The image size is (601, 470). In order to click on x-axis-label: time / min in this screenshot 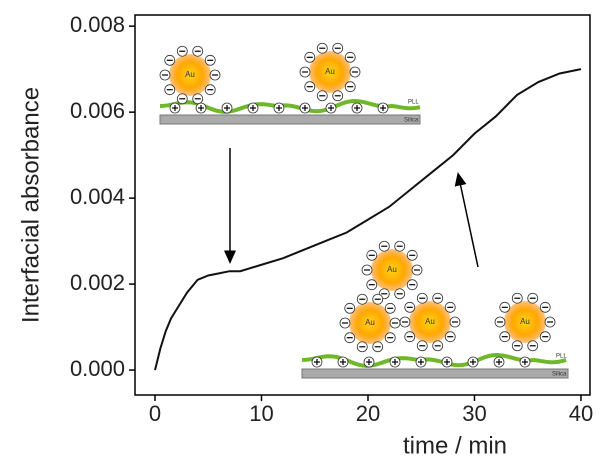, I will do `click(455, 445)`.